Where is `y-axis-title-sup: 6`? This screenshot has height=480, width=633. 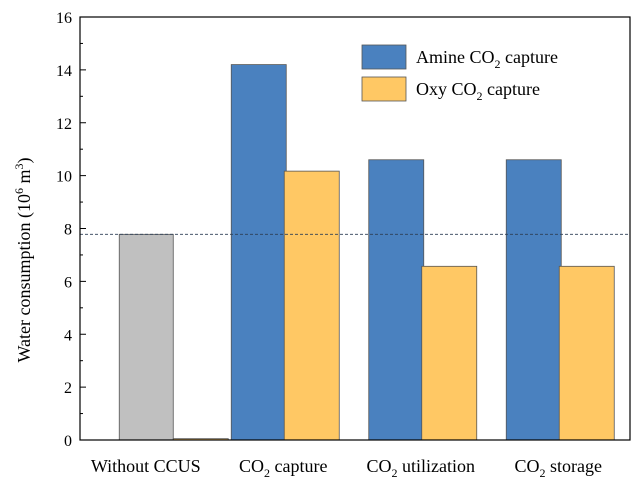 y-axis-title-sup: 6 is located at coordinates (19, 191).